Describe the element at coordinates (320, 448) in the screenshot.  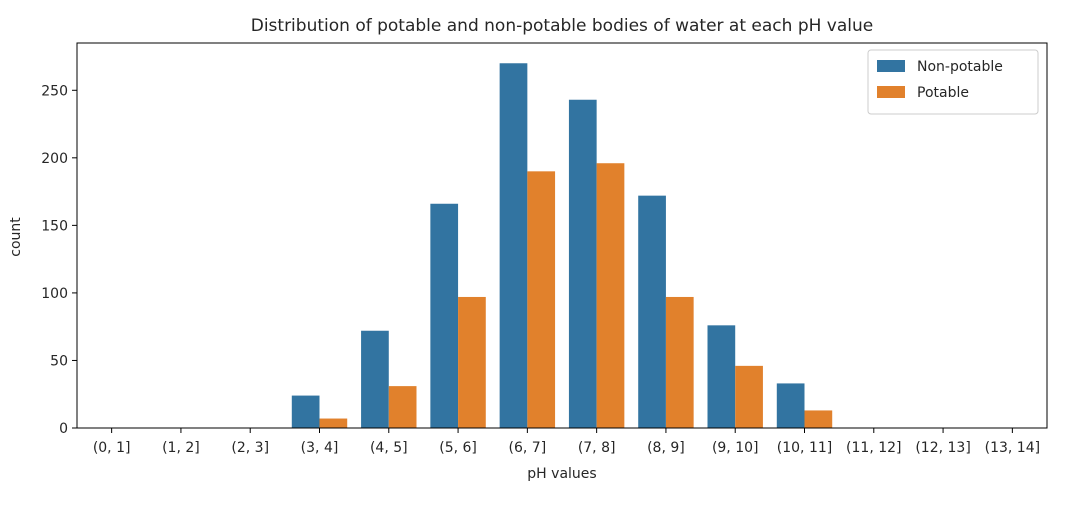
I see `x-tick-label-3: (3, 4]` at that location.